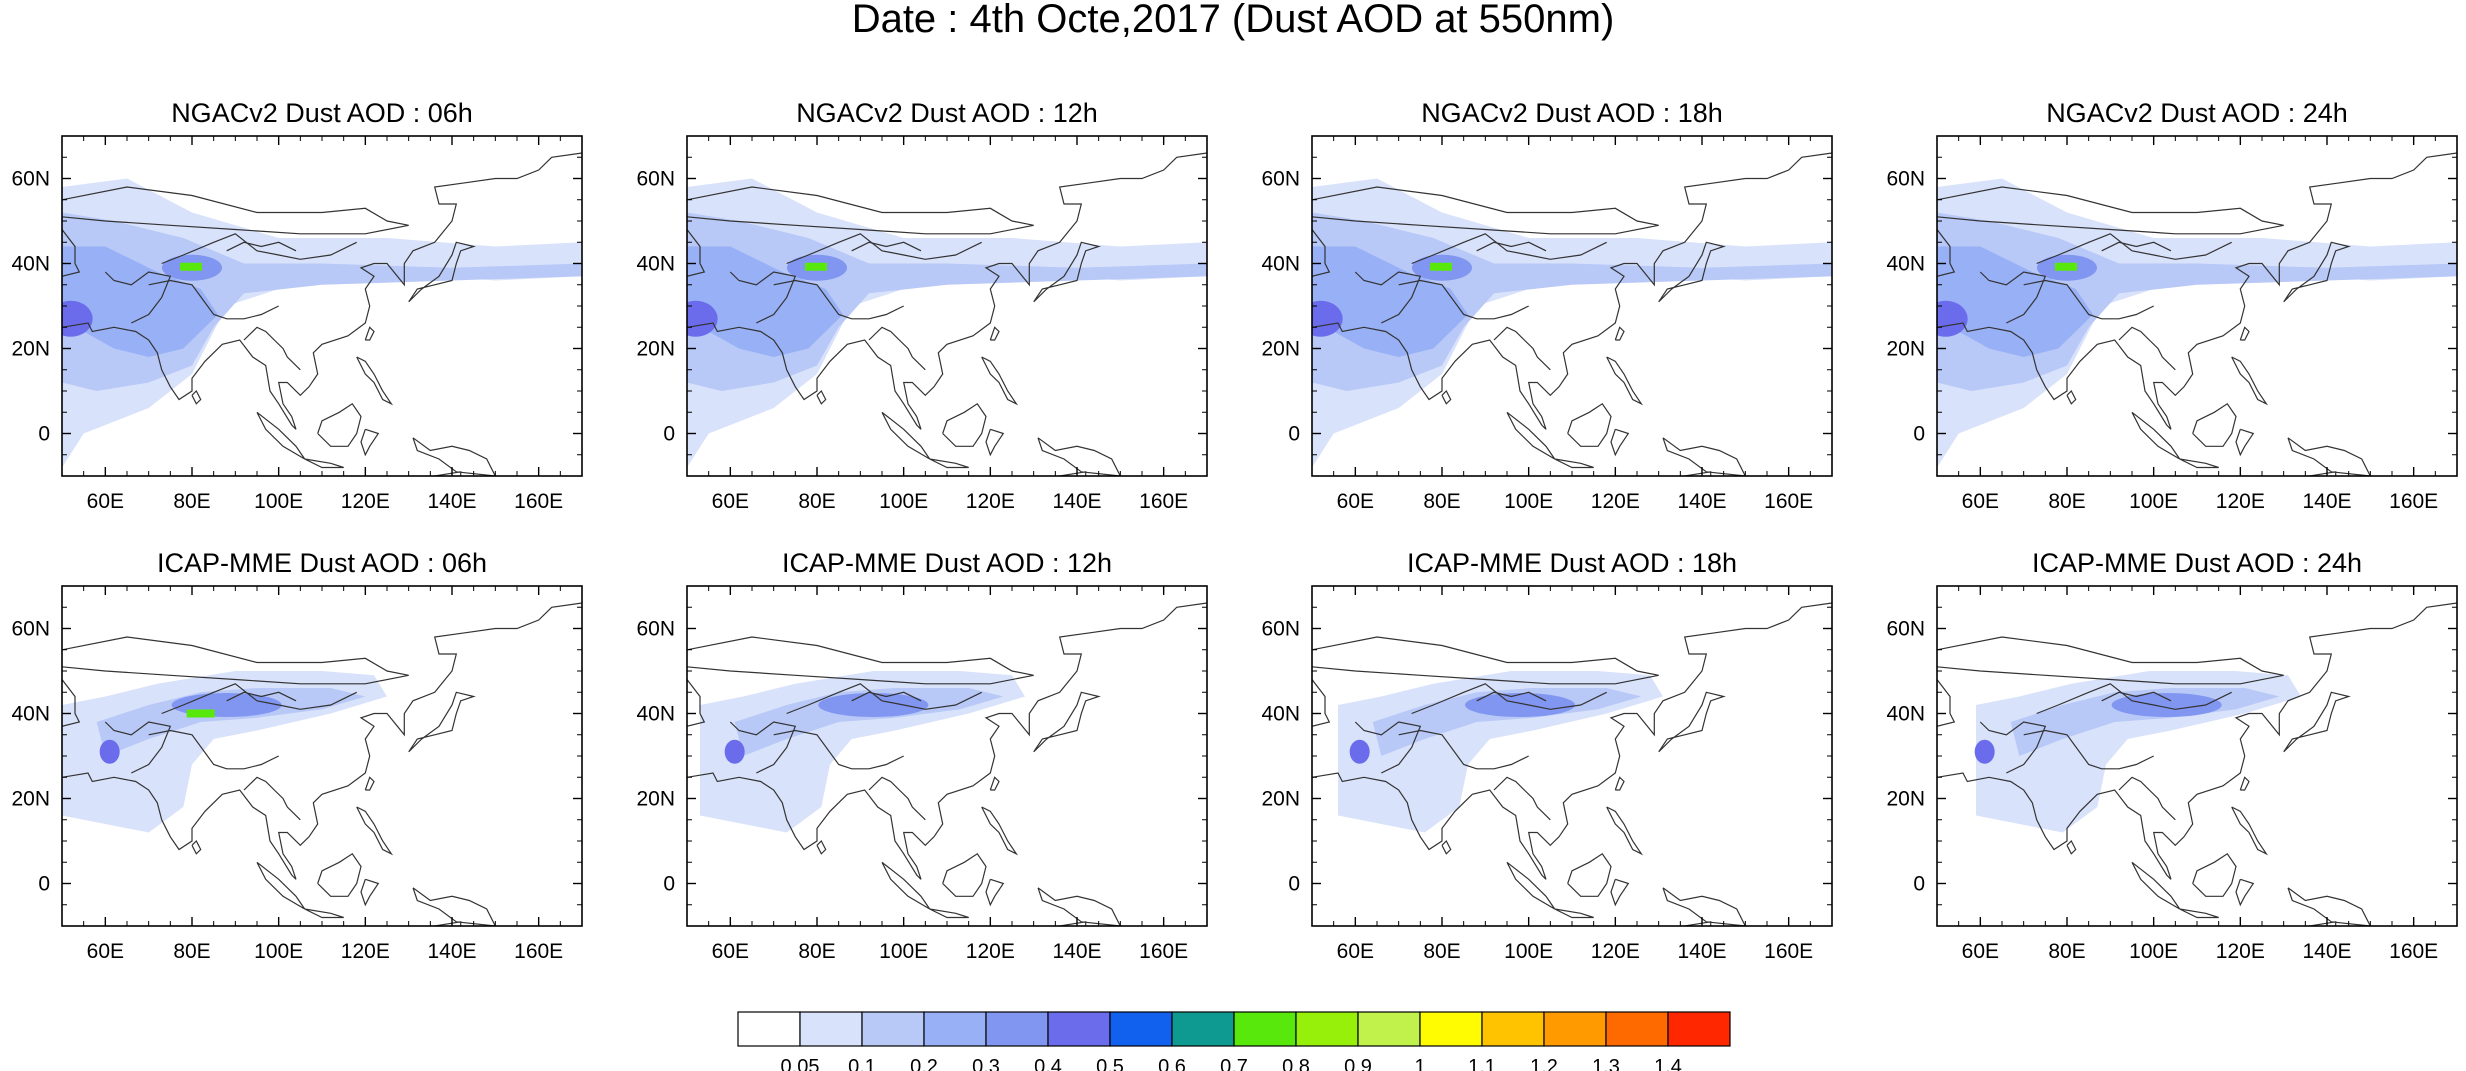 The image size is (2466, 1071). What do you see at coordinates (1572, 113) in the screenshot?
I see `panel-title: NGACv2 Dust AOD : 18h` at bounding box center [1572, 113].